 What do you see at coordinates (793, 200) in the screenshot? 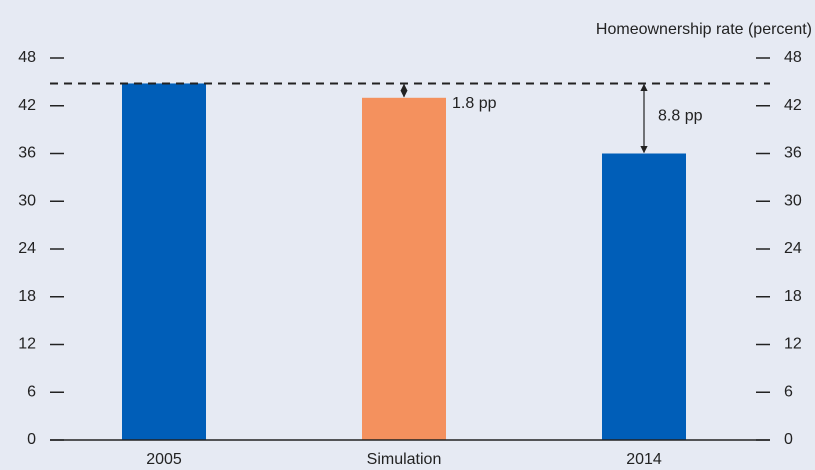
I see `y2-tick-label: 30` at bounding box center [793, 200].